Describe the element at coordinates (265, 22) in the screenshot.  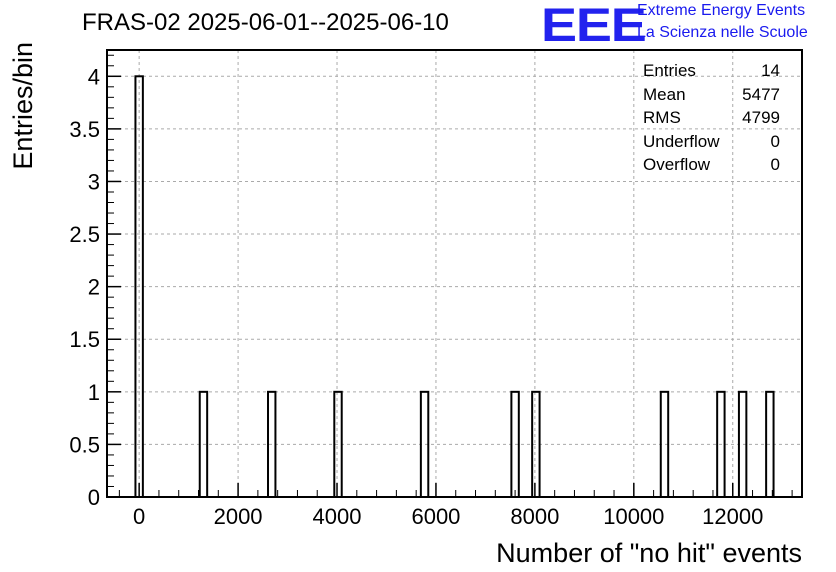
I see `chart-title: FRAS-02 2025-06-01--2025-06-10` at that location.